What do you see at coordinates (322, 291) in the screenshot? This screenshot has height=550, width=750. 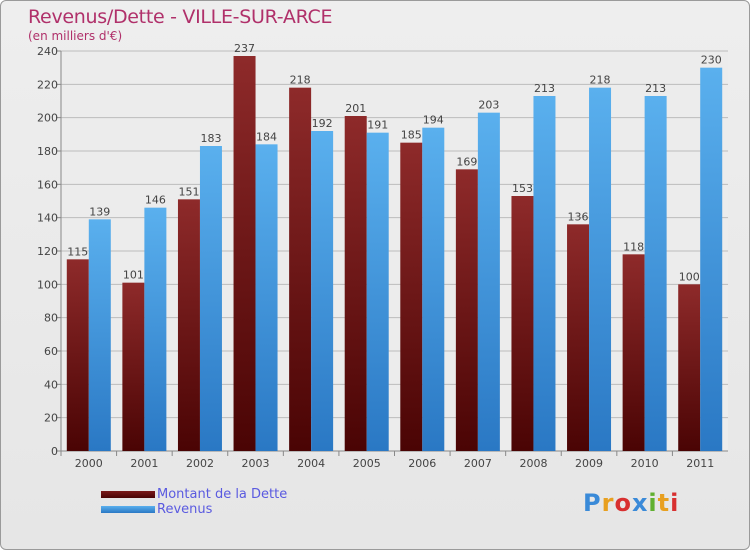 I see `bar-revenus-2004` at bounding box center [322, 291].